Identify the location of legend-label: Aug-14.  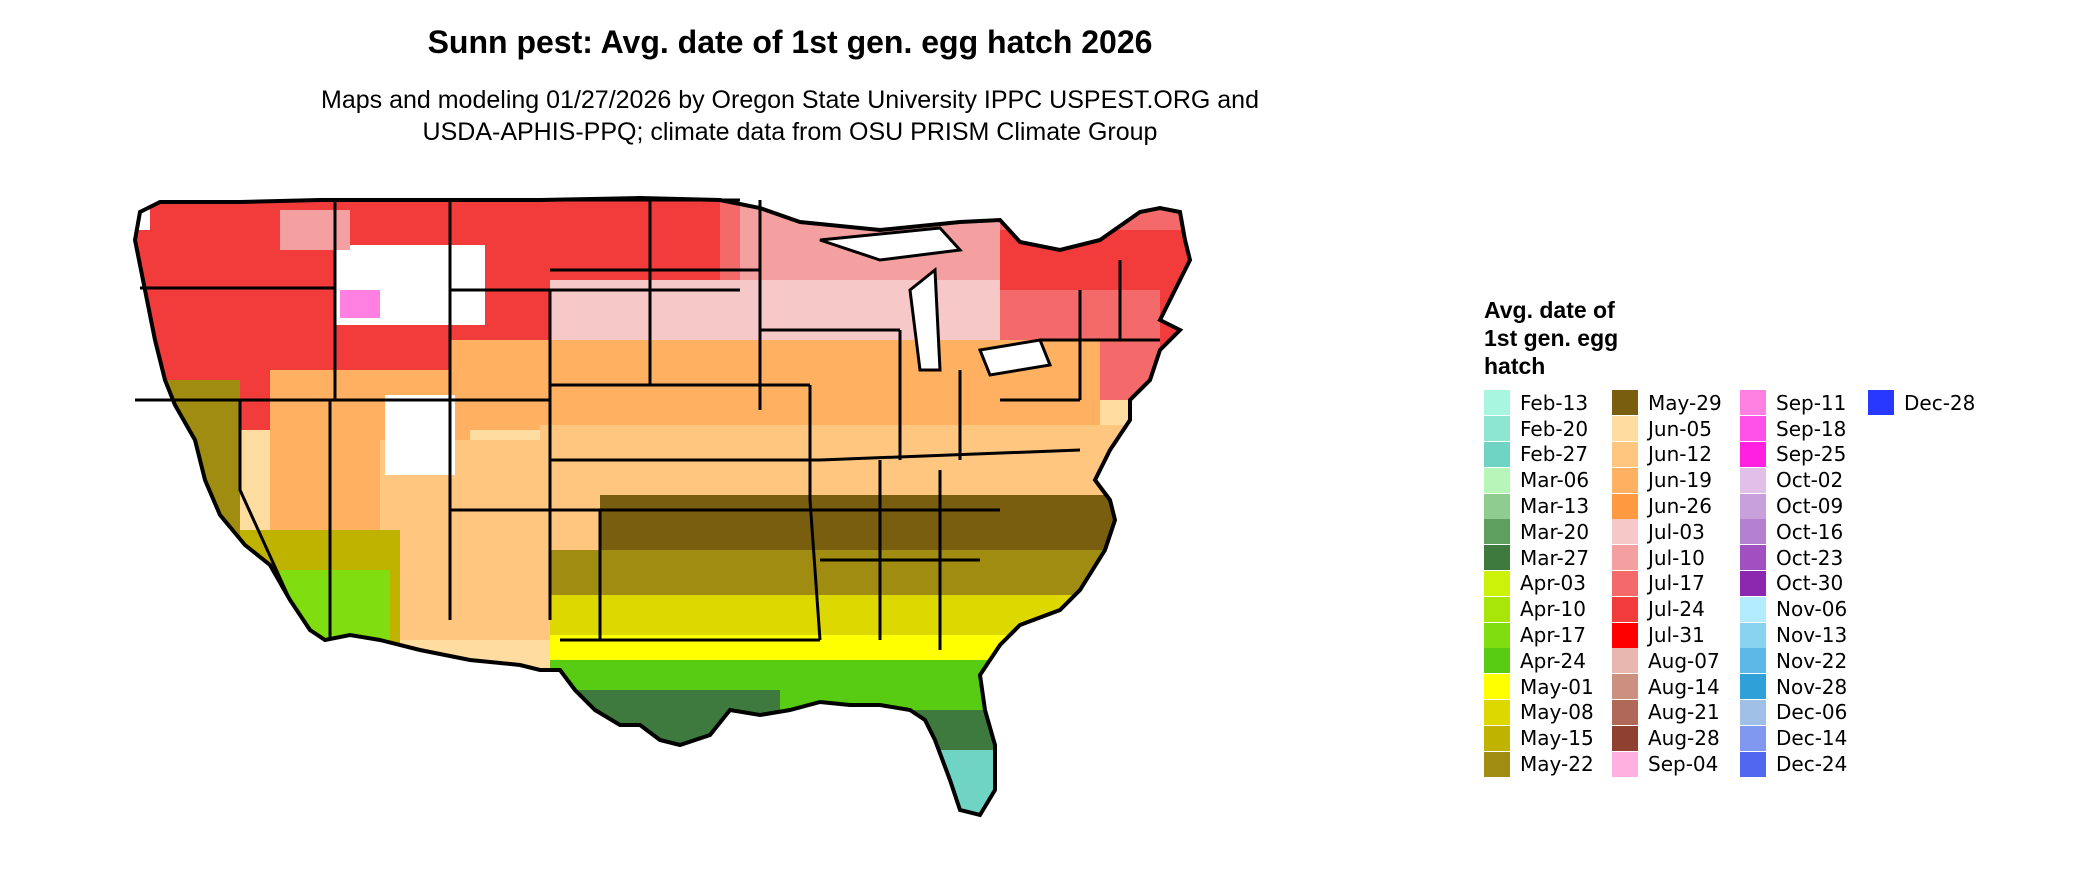
(1684, 686).